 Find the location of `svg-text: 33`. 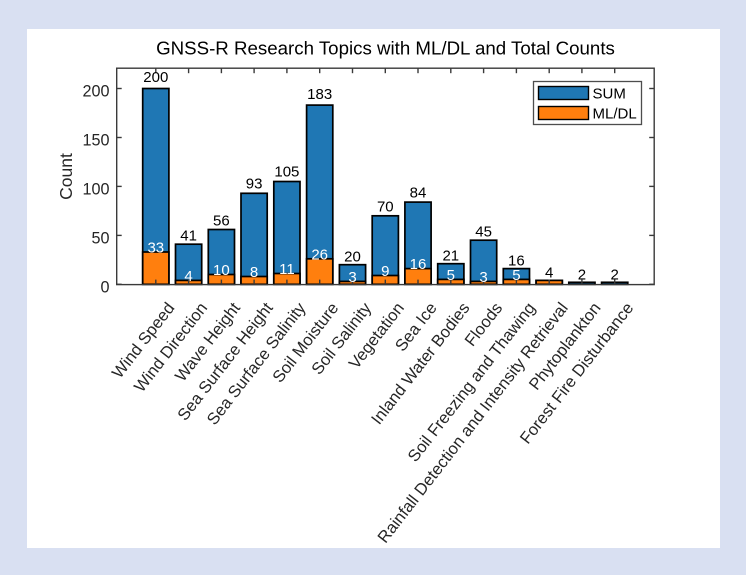

svg-text: 33 is located at coordinates (155, 248).